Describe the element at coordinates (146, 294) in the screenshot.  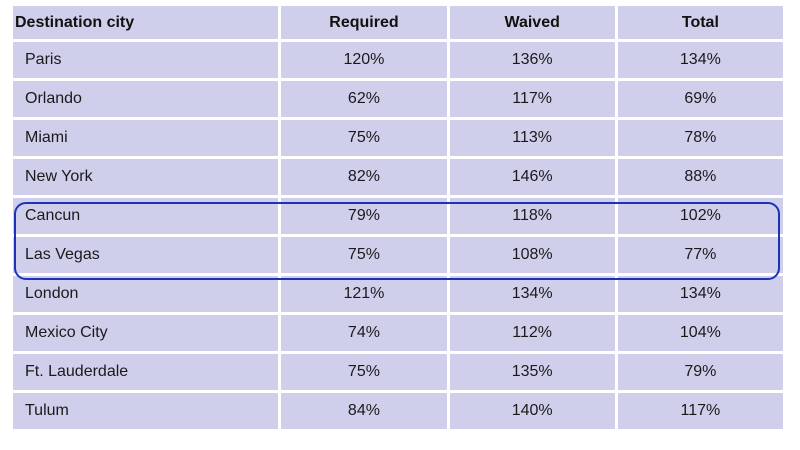
I see `cell-city: London` at that location.